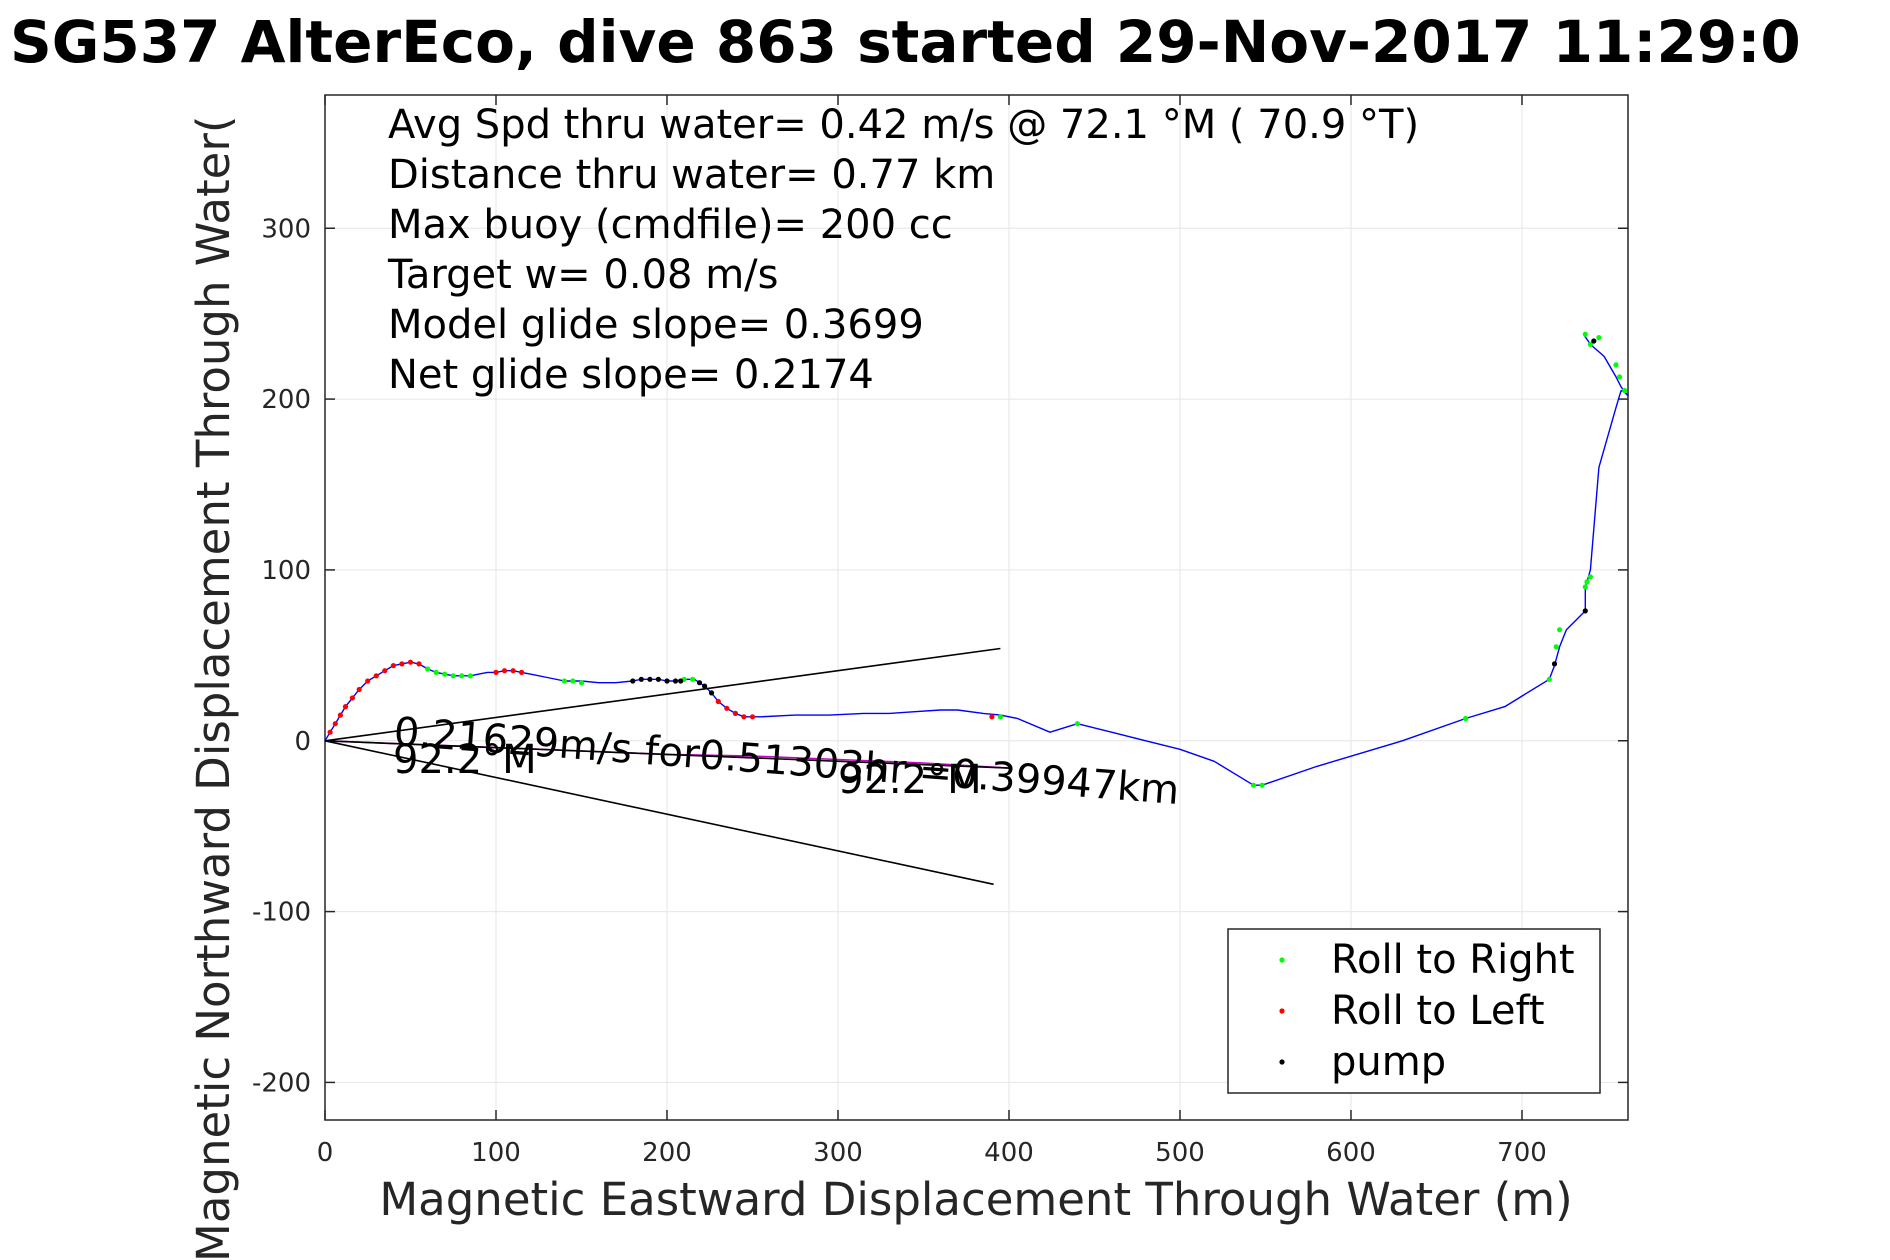 This screenshot has width=1890, height=1260. I want to click on legend: Roll to Right Roll to Left pump, so click(1414, 1011).